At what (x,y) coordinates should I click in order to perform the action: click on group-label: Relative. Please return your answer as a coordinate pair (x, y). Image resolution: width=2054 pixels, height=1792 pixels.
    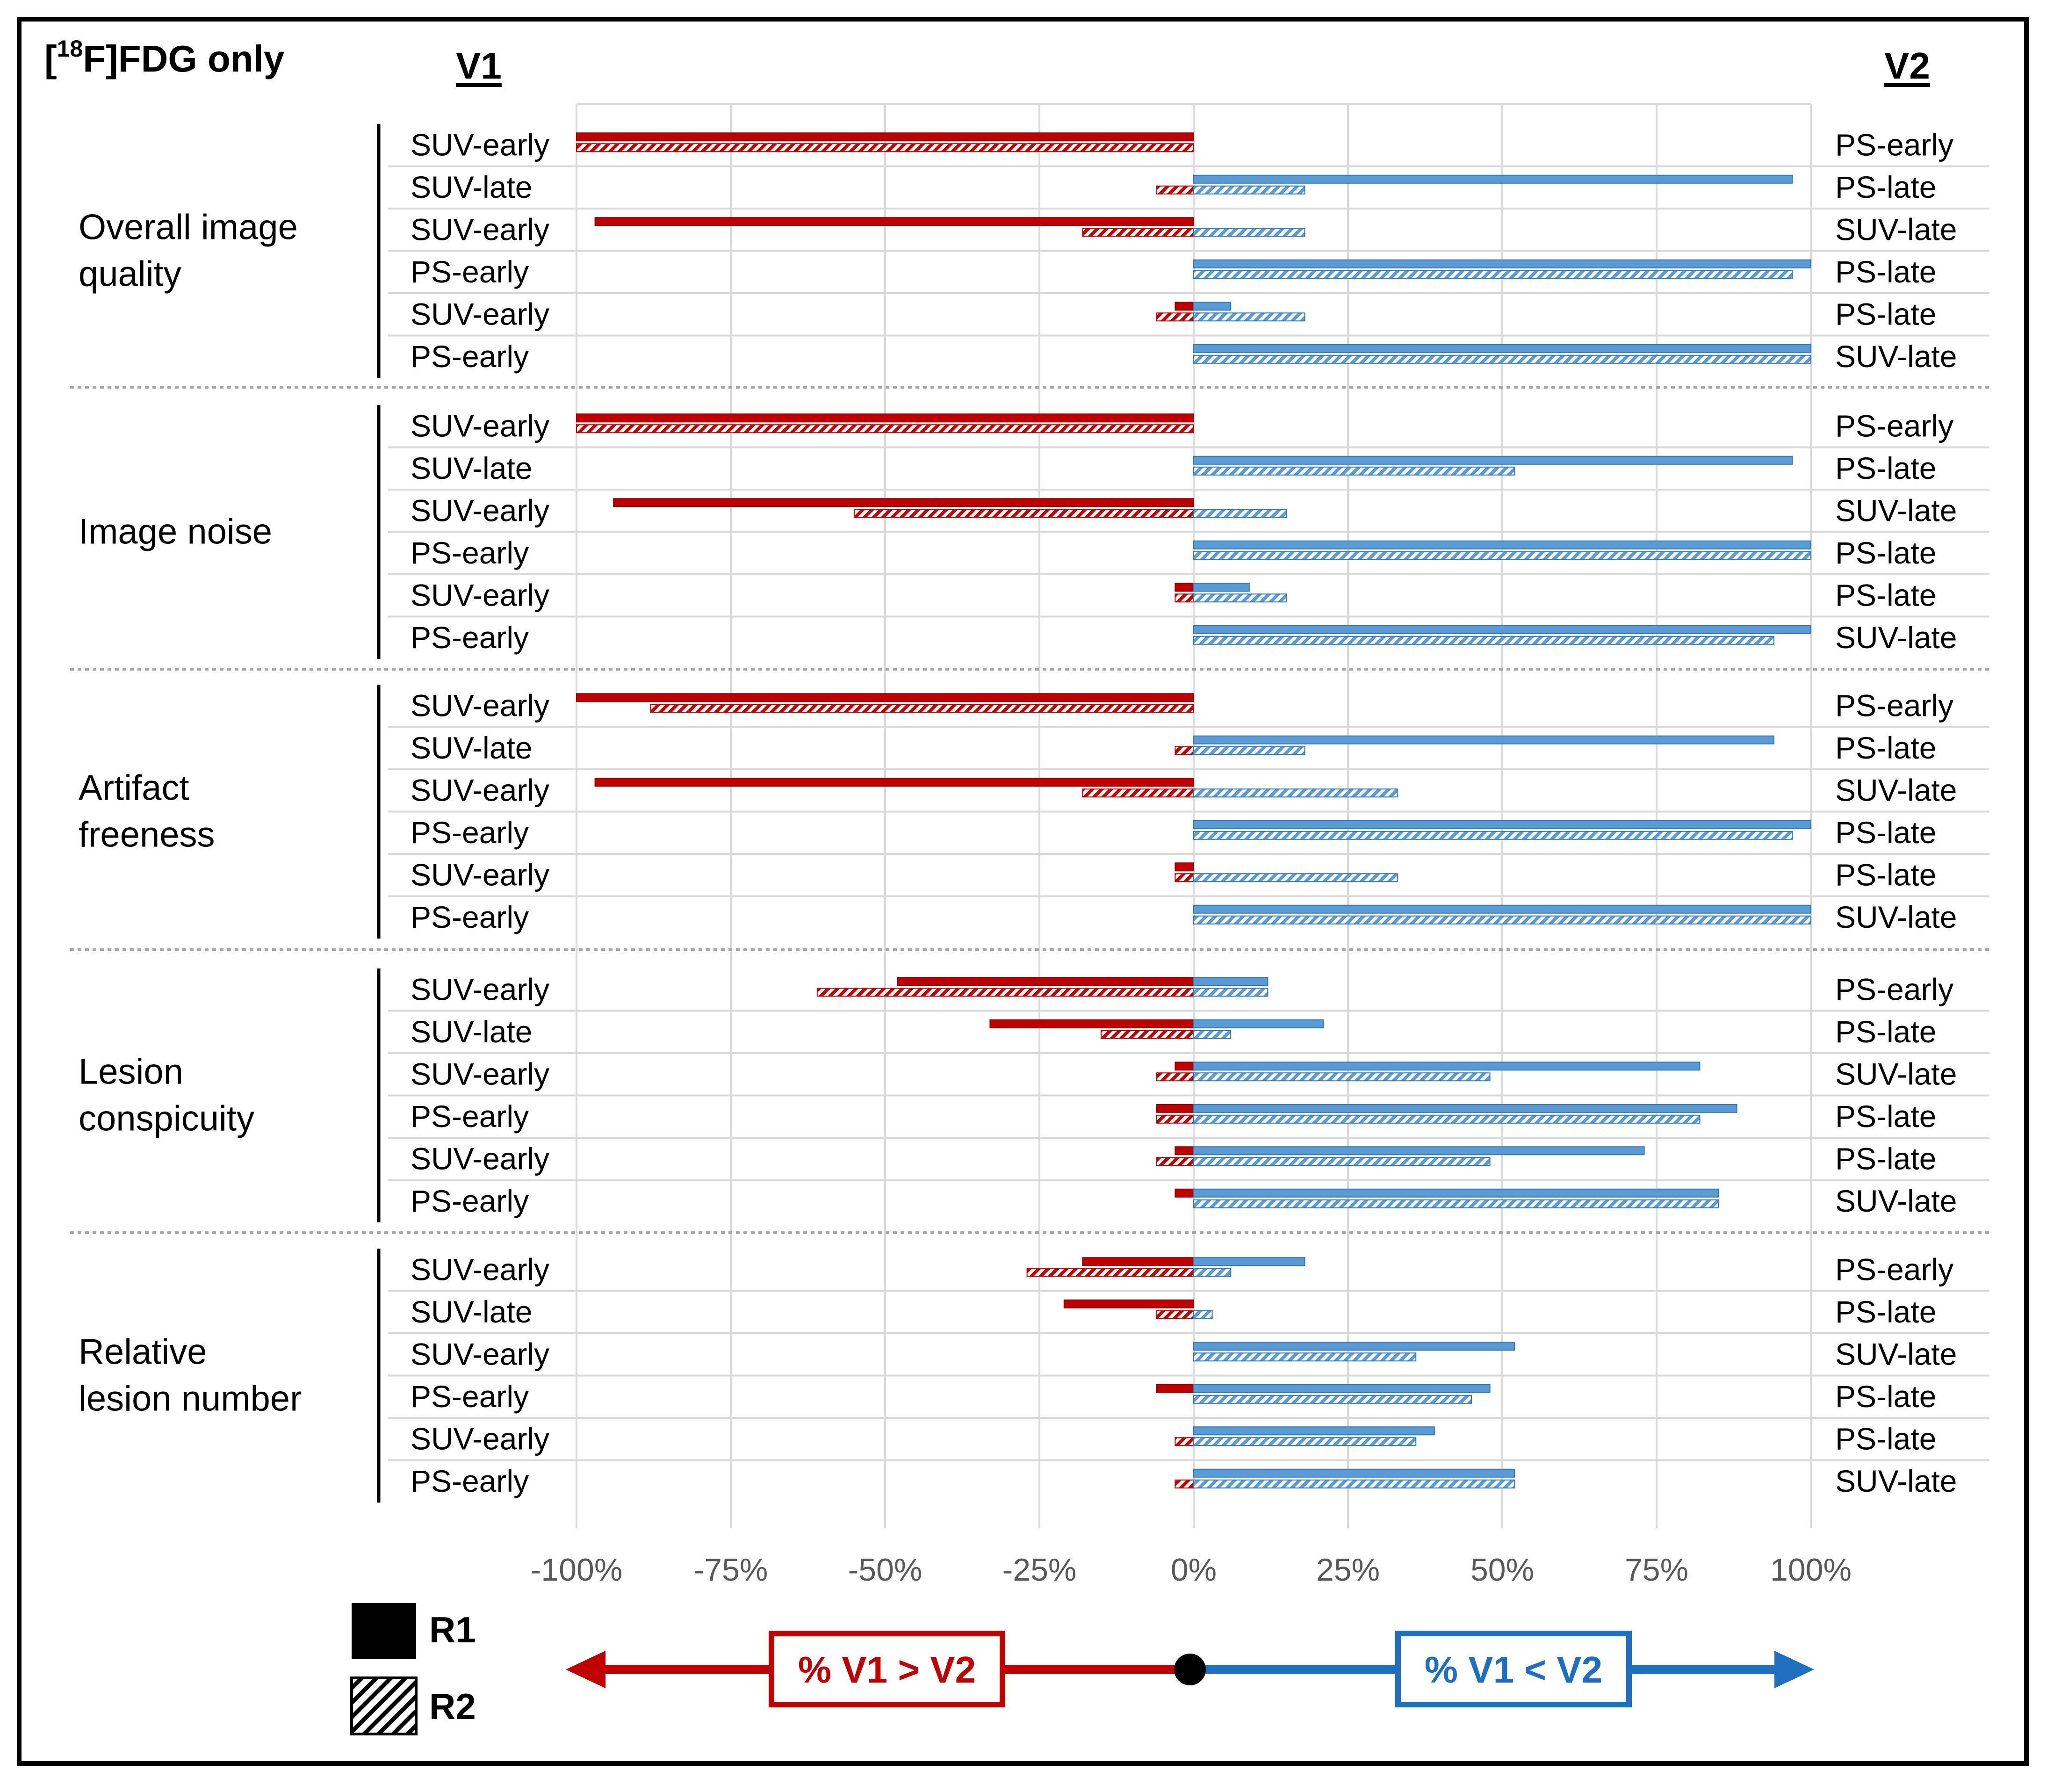
    Looking at the image, I should click on (143, 1352).